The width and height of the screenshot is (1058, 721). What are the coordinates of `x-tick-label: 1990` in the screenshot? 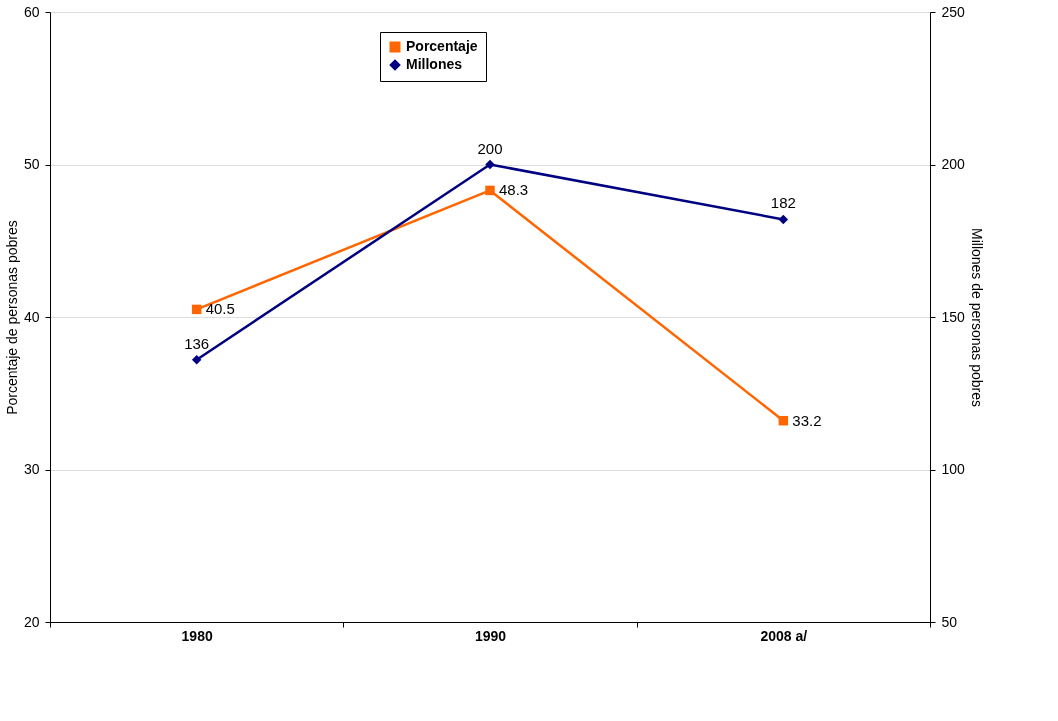 It's located at (490, 635).